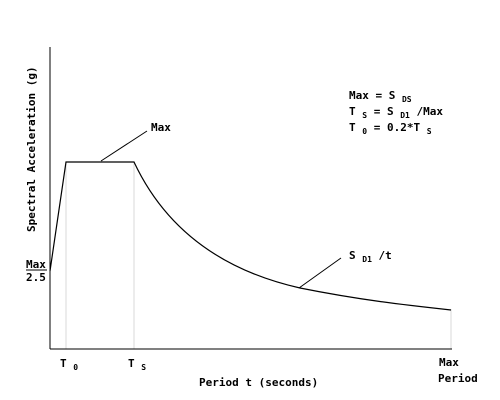 This screenshot has width=500, height=400. I want to click on legend-line-2-main: T, so click(352, 111).